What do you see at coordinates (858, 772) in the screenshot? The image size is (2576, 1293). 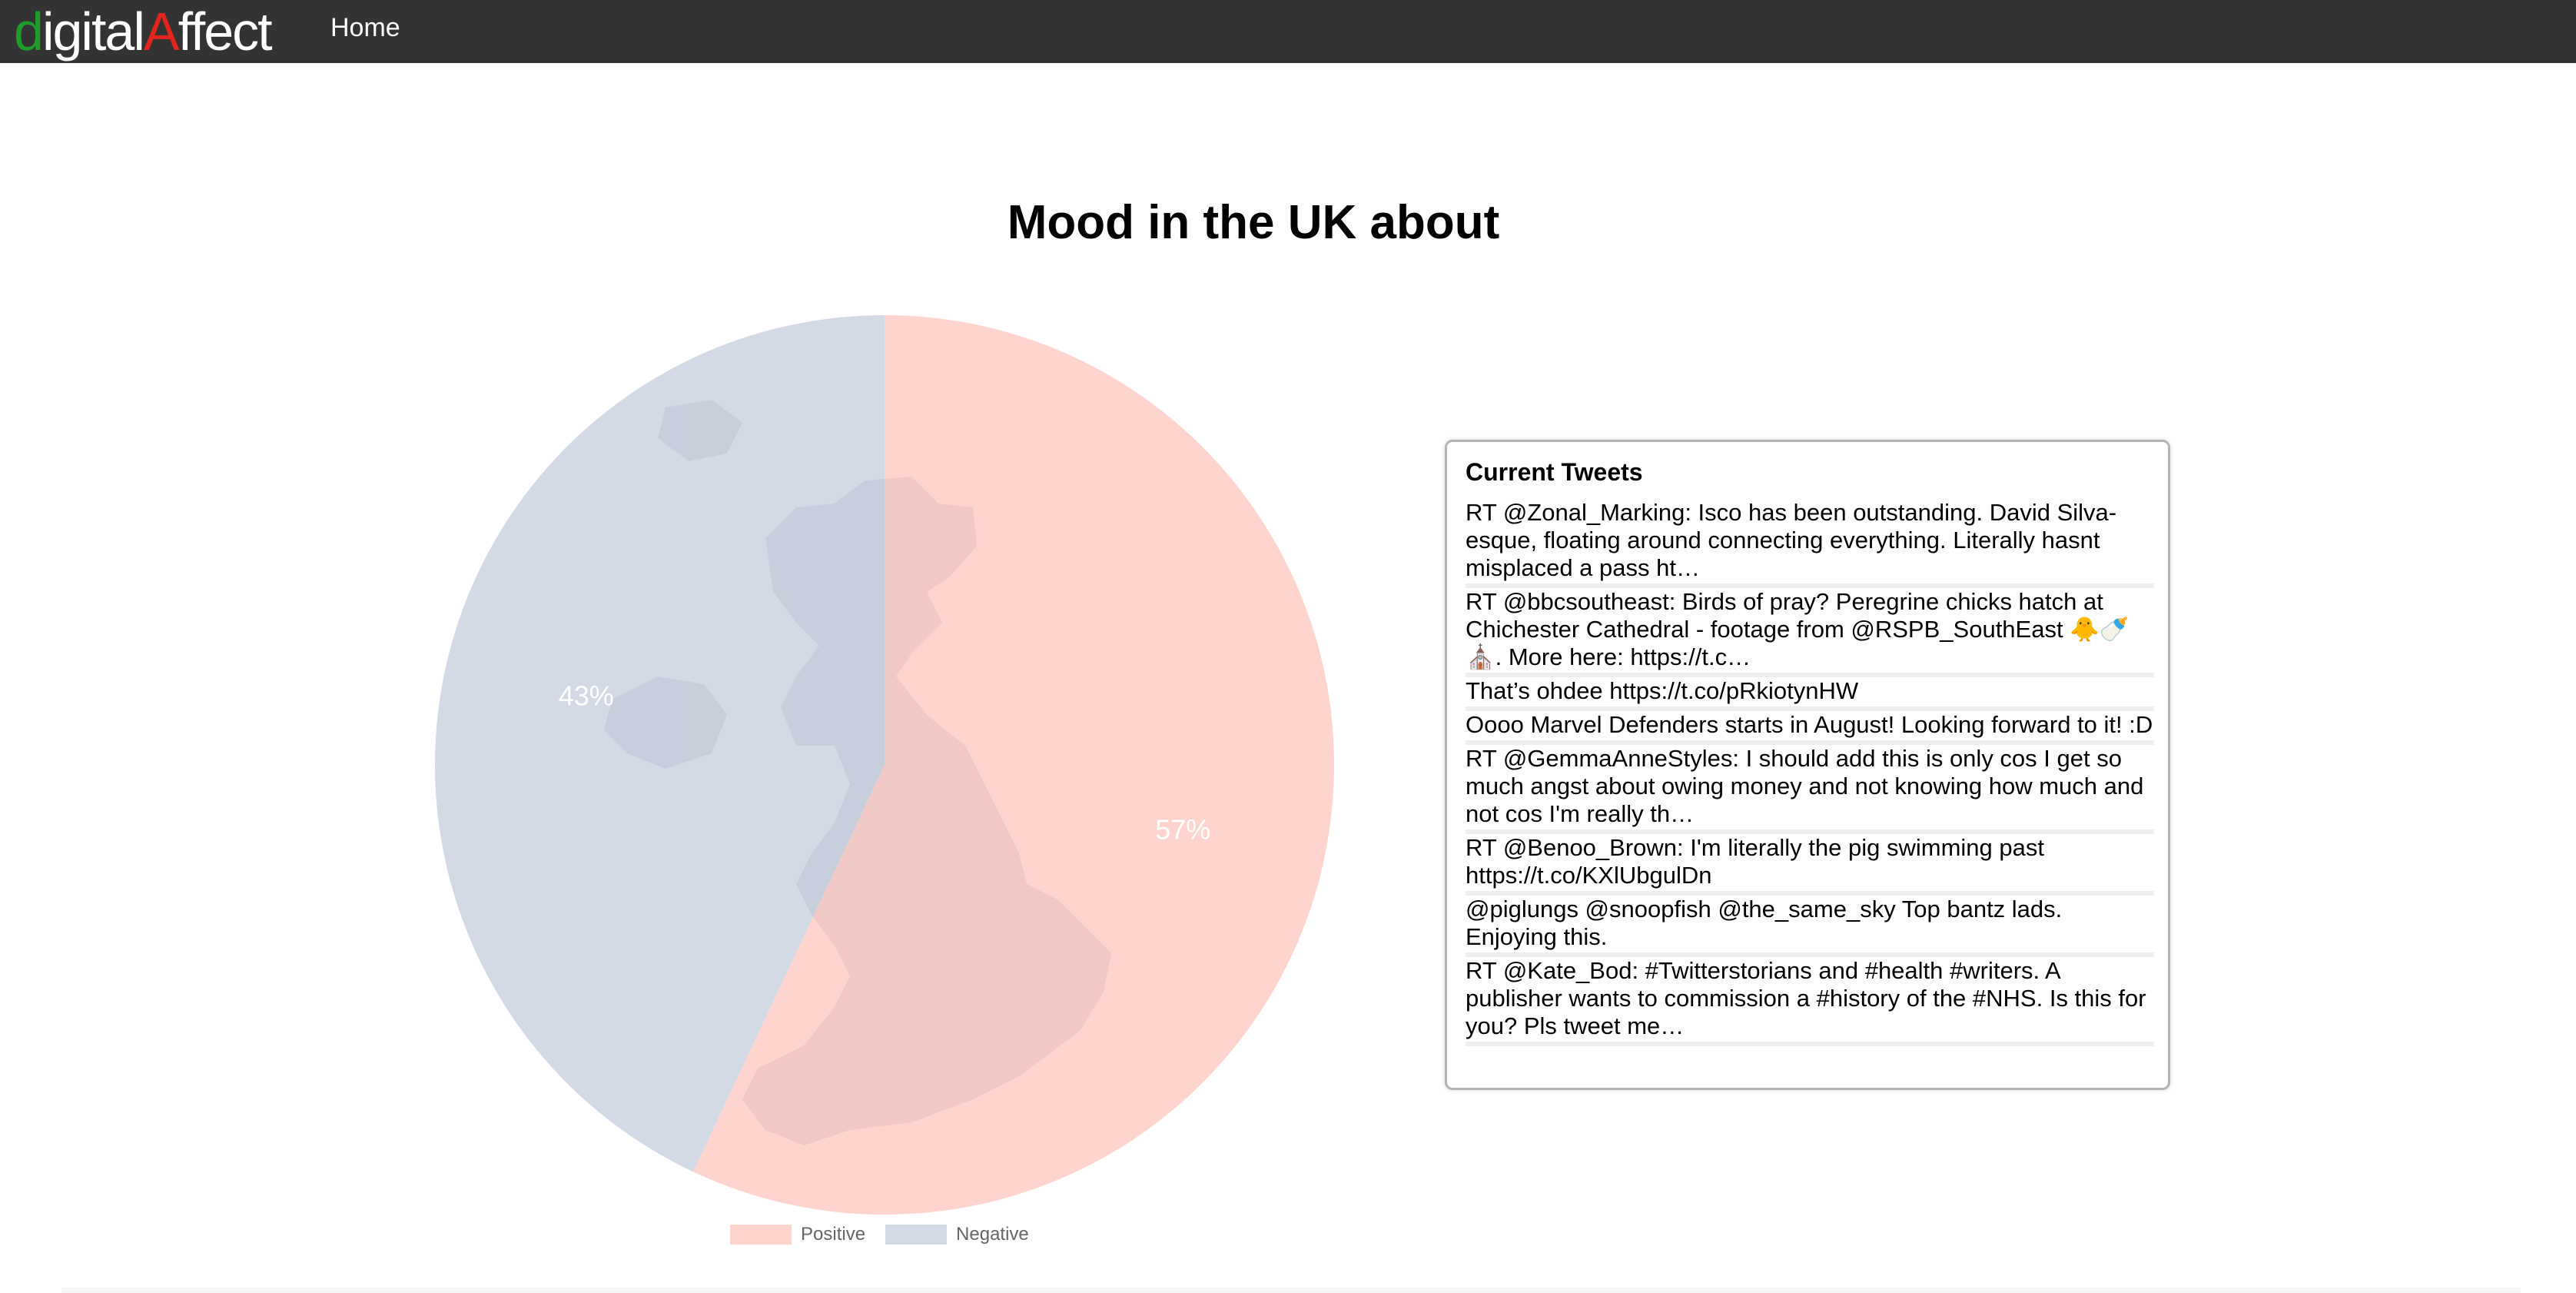 I see `uk-map-watermark` at bounding box center [858, 772].